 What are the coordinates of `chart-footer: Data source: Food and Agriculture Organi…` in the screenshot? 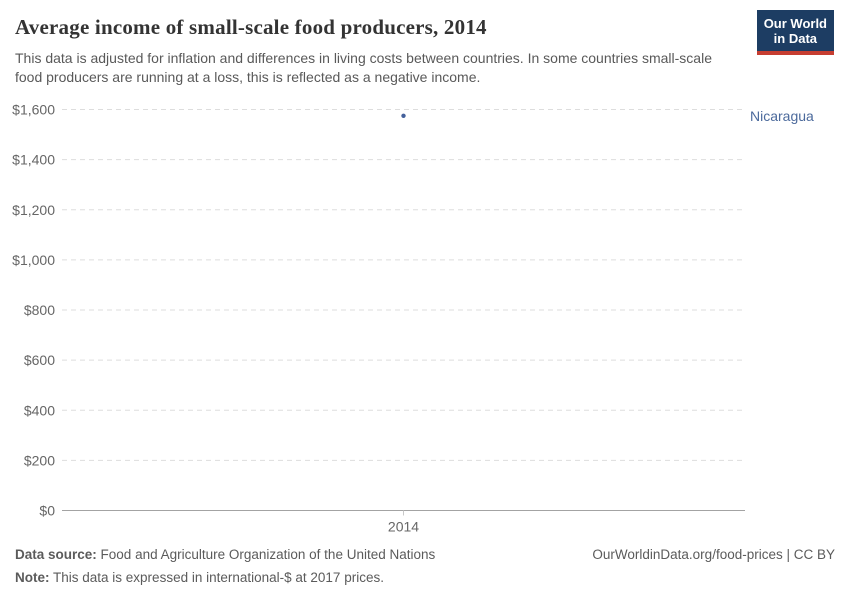 It's located at (425, 566).